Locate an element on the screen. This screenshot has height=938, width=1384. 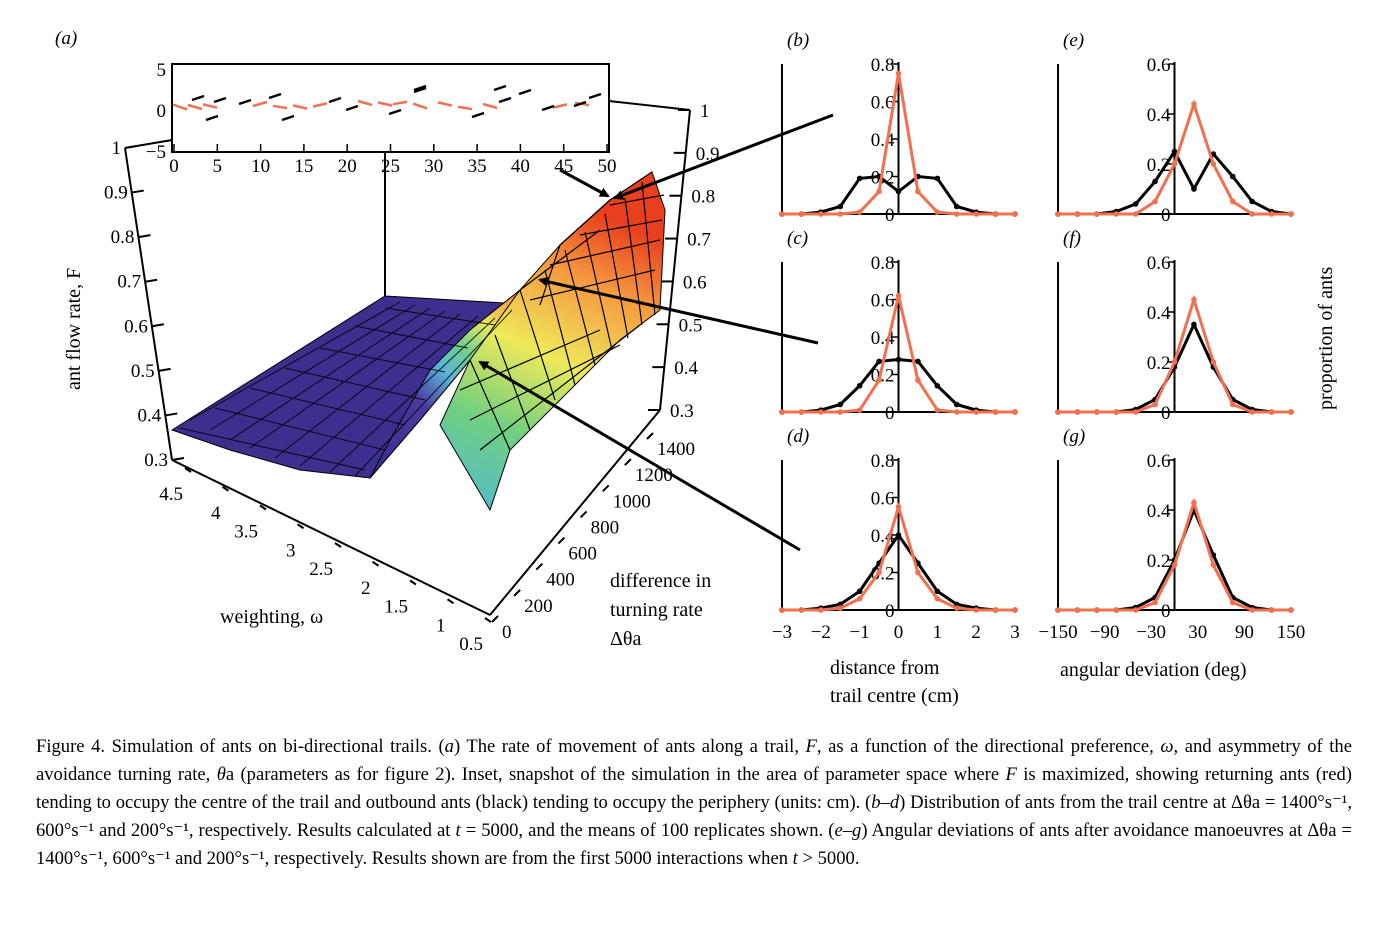
y-tick-label: 0 is located at coordinates (890, 413).